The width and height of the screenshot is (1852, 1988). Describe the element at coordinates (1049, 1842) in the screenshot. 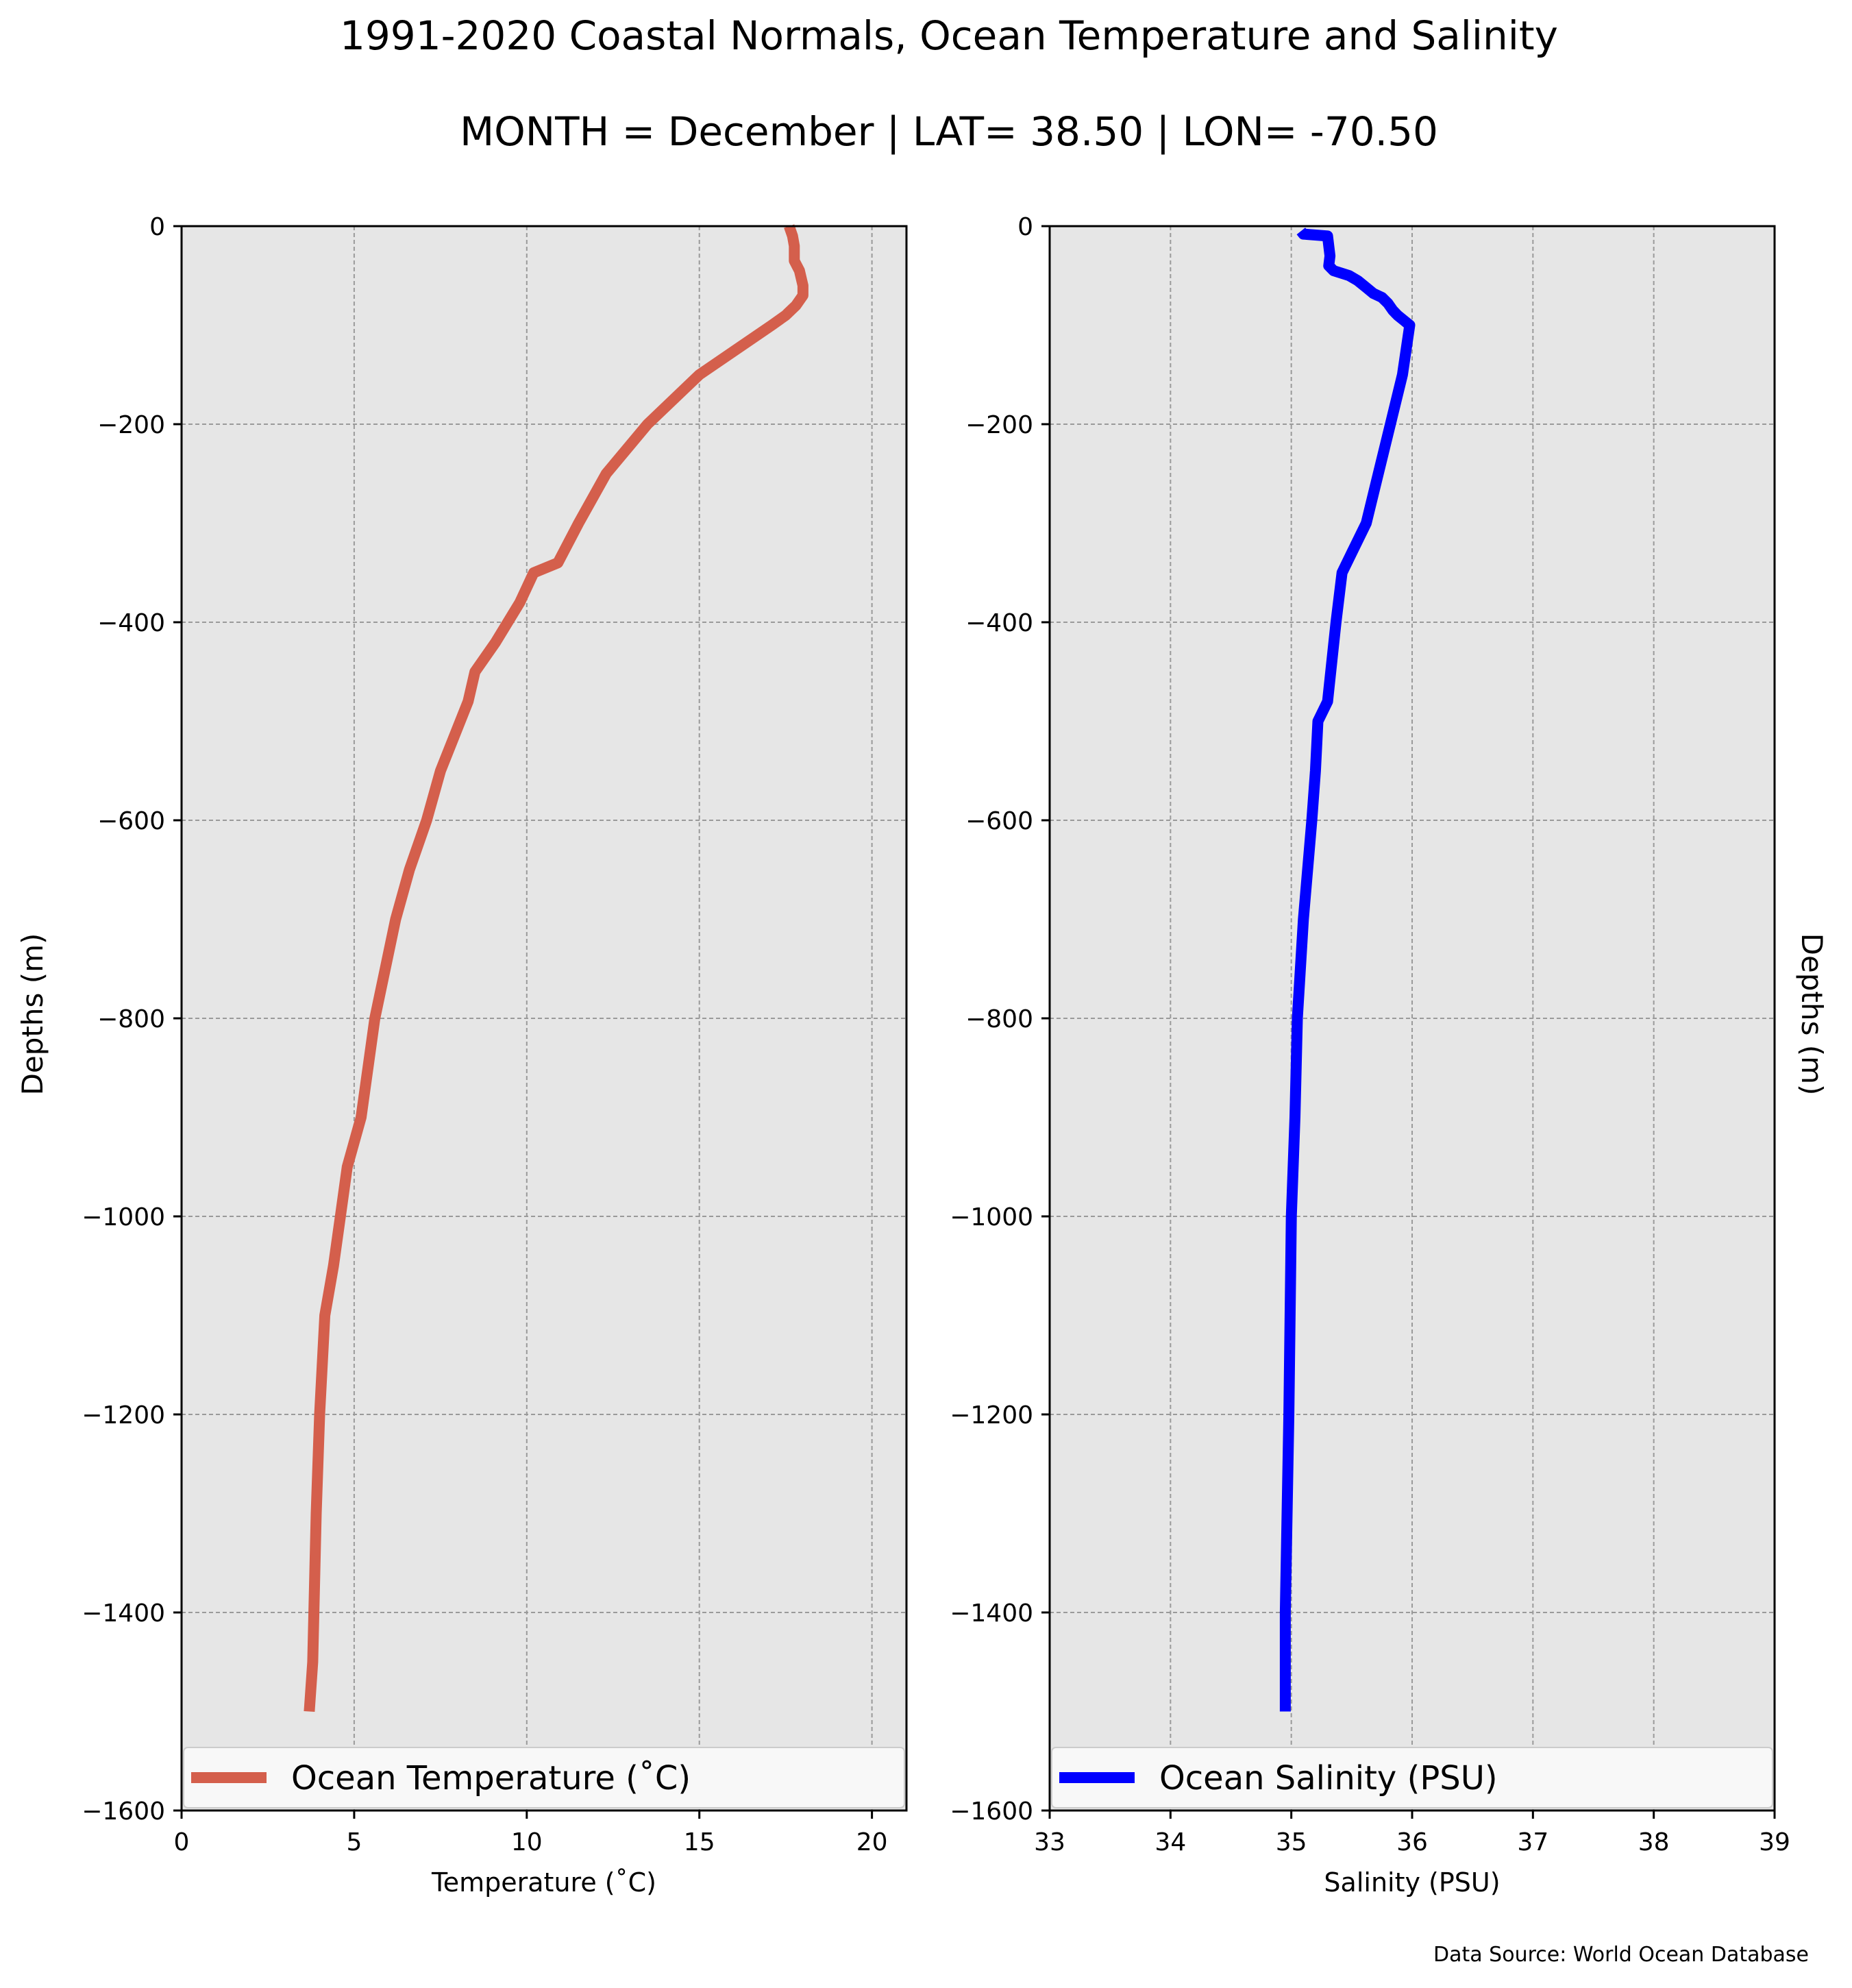

I see `salinity-x-tick-label: 33` at that location.